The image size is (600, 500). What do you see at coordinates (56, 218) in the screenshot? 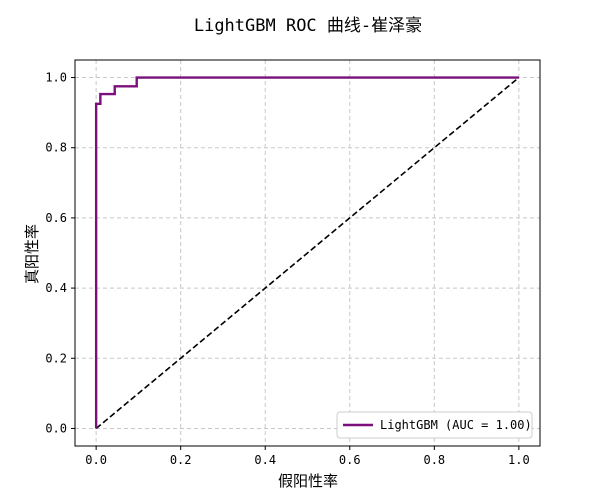
I see `y-tick-label: 0.6` at bounding box center [56, 218].